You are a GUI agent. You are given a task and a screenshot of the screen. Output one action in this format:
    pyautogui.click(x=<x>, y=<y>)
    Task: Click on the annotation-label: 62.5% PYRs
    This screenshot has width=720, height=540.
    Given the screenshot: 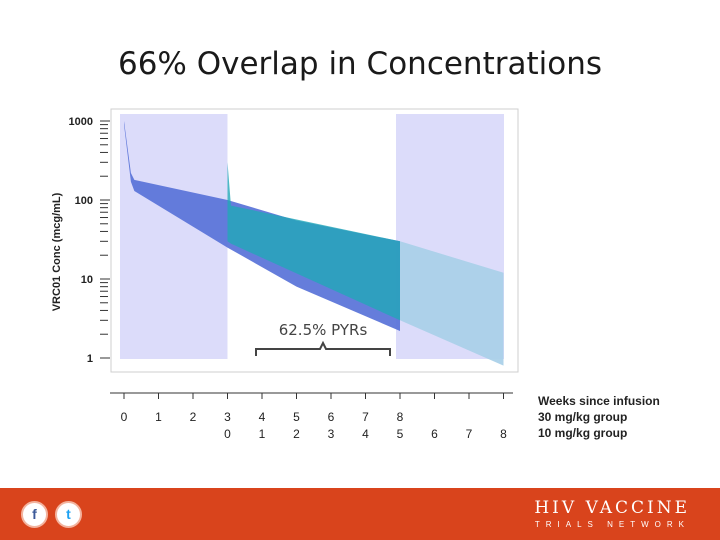 What is the action you would take?
    pyautogui.click(x=323, y=330)
    